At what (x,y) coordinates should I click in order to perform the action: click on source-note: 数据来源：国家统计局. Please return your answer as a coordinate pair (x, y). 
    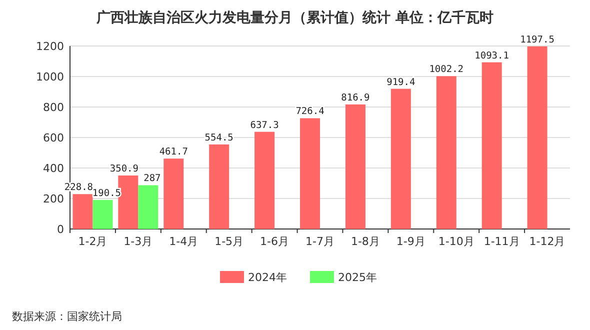
    Looking at the image, I should click on (67, 316).